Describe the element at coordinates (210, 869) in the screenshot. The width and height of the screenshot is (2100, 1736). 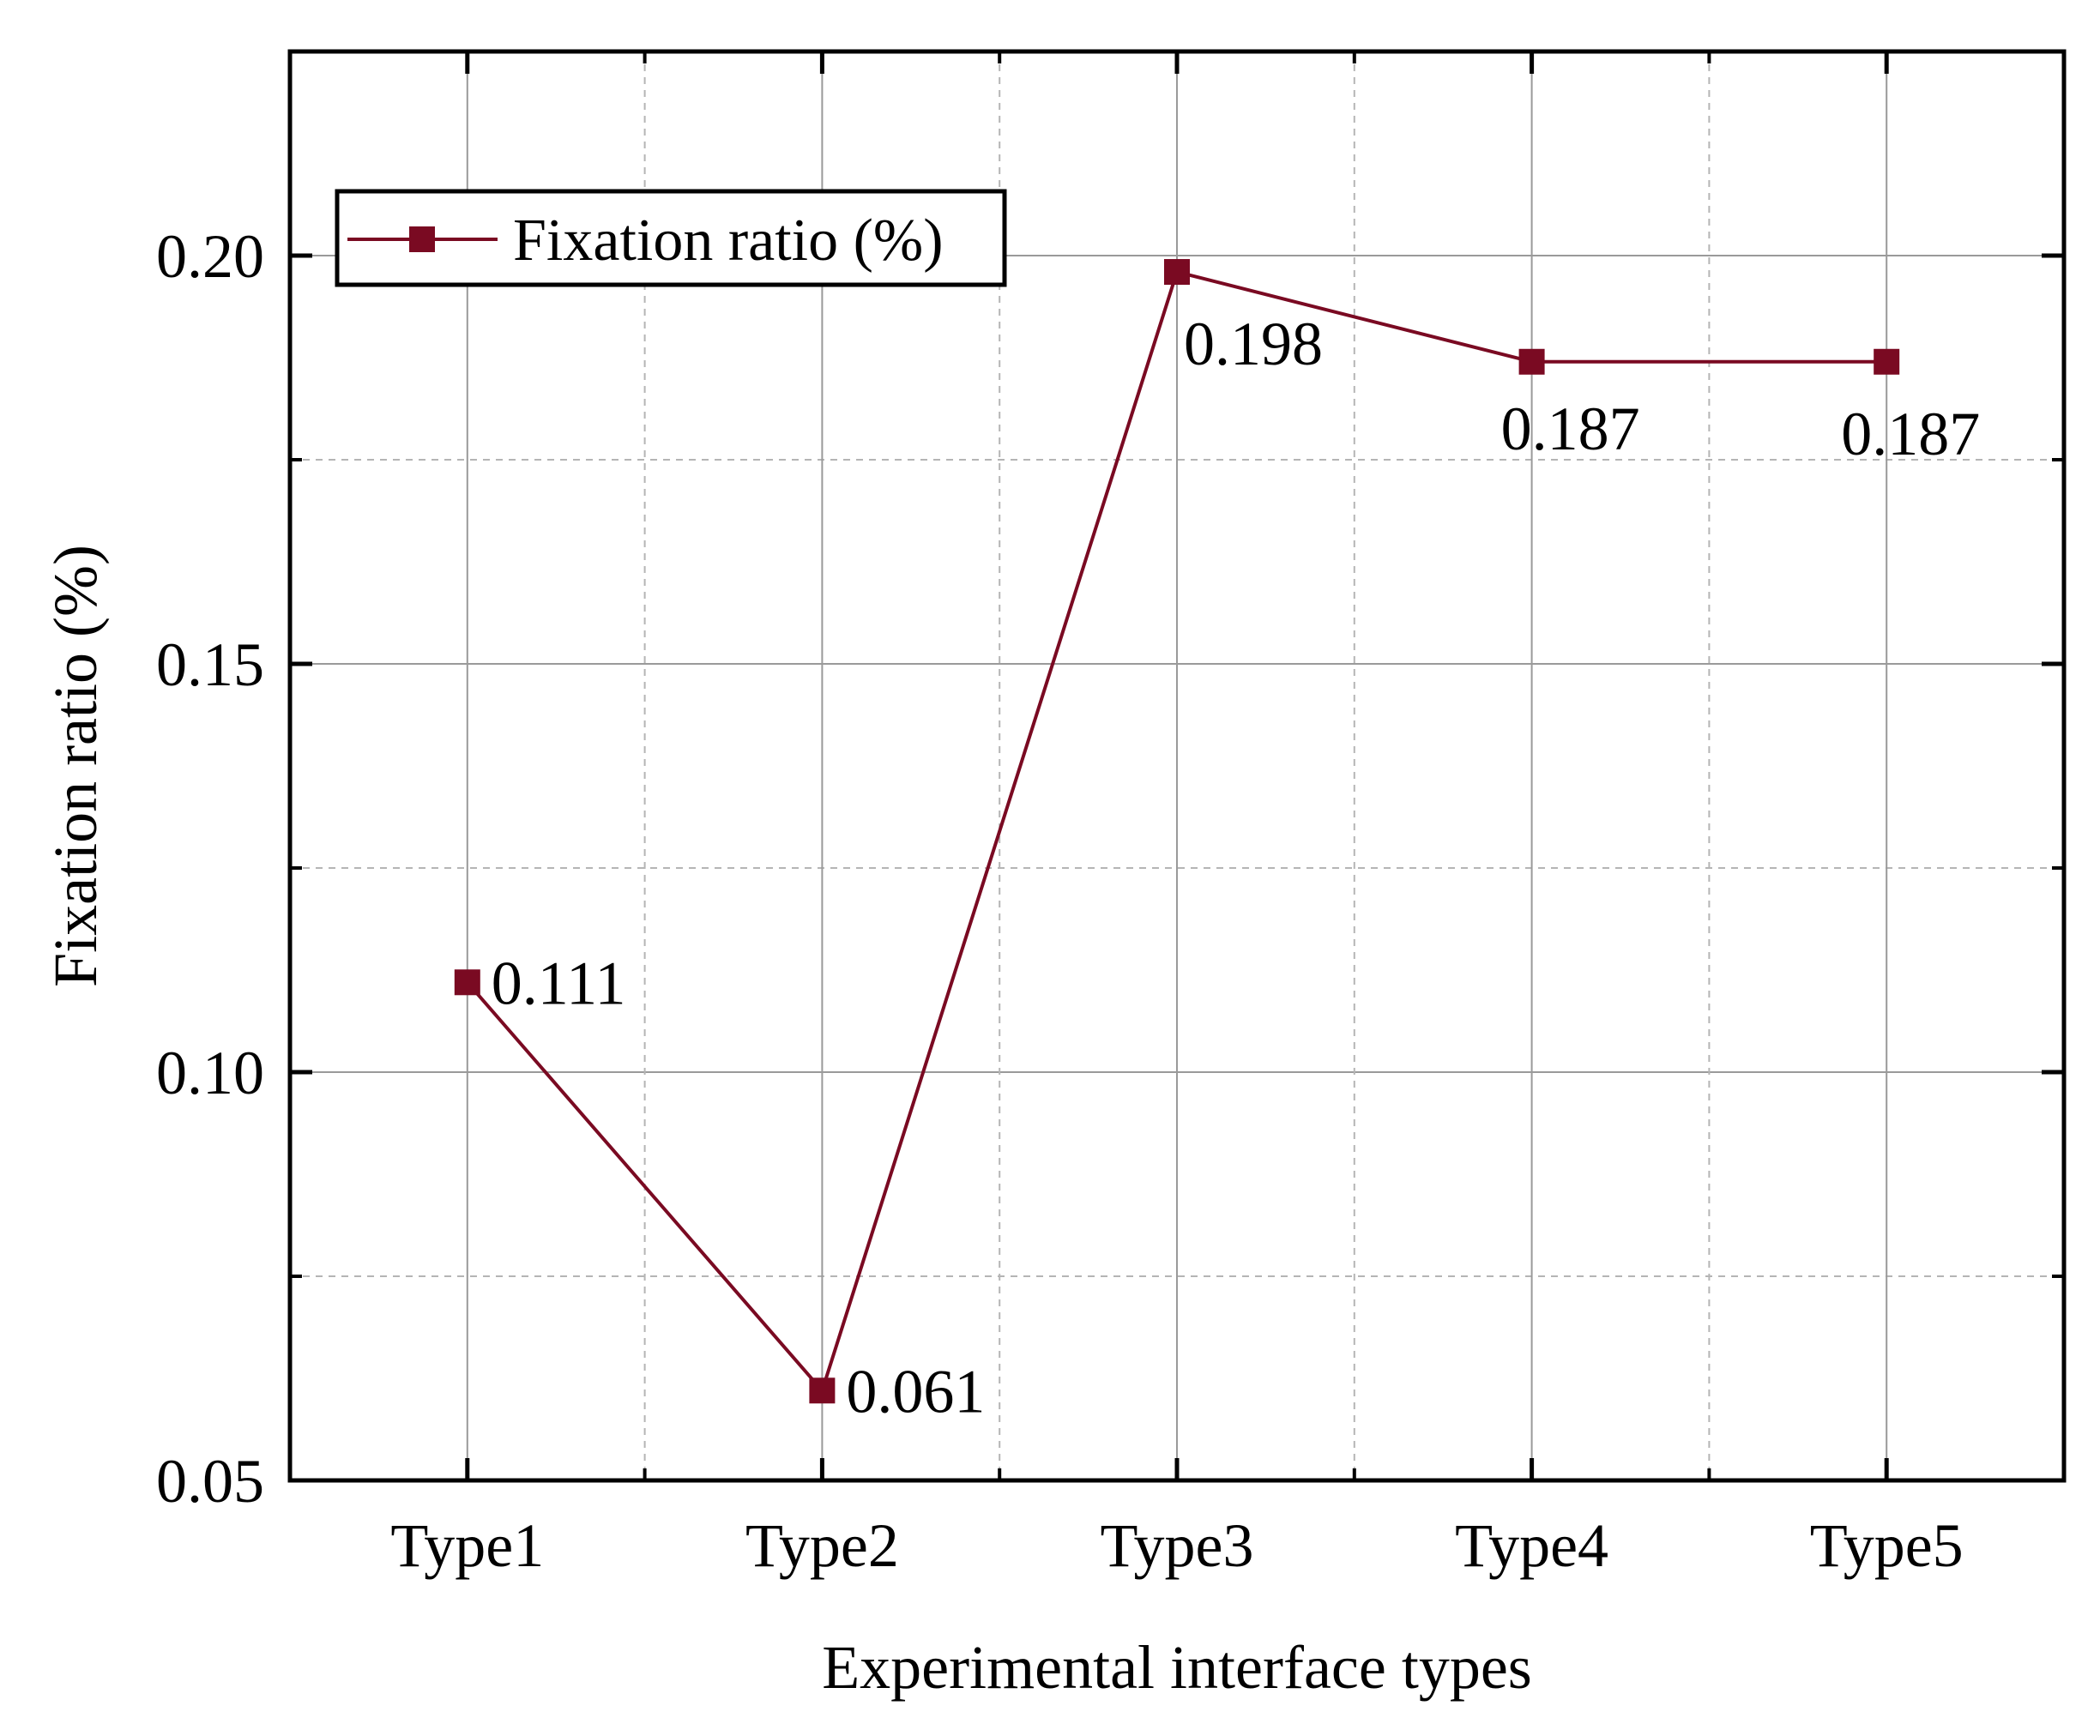
I see `y-tick-labels: 0.05 0.10 0.15 0.20` at that location.